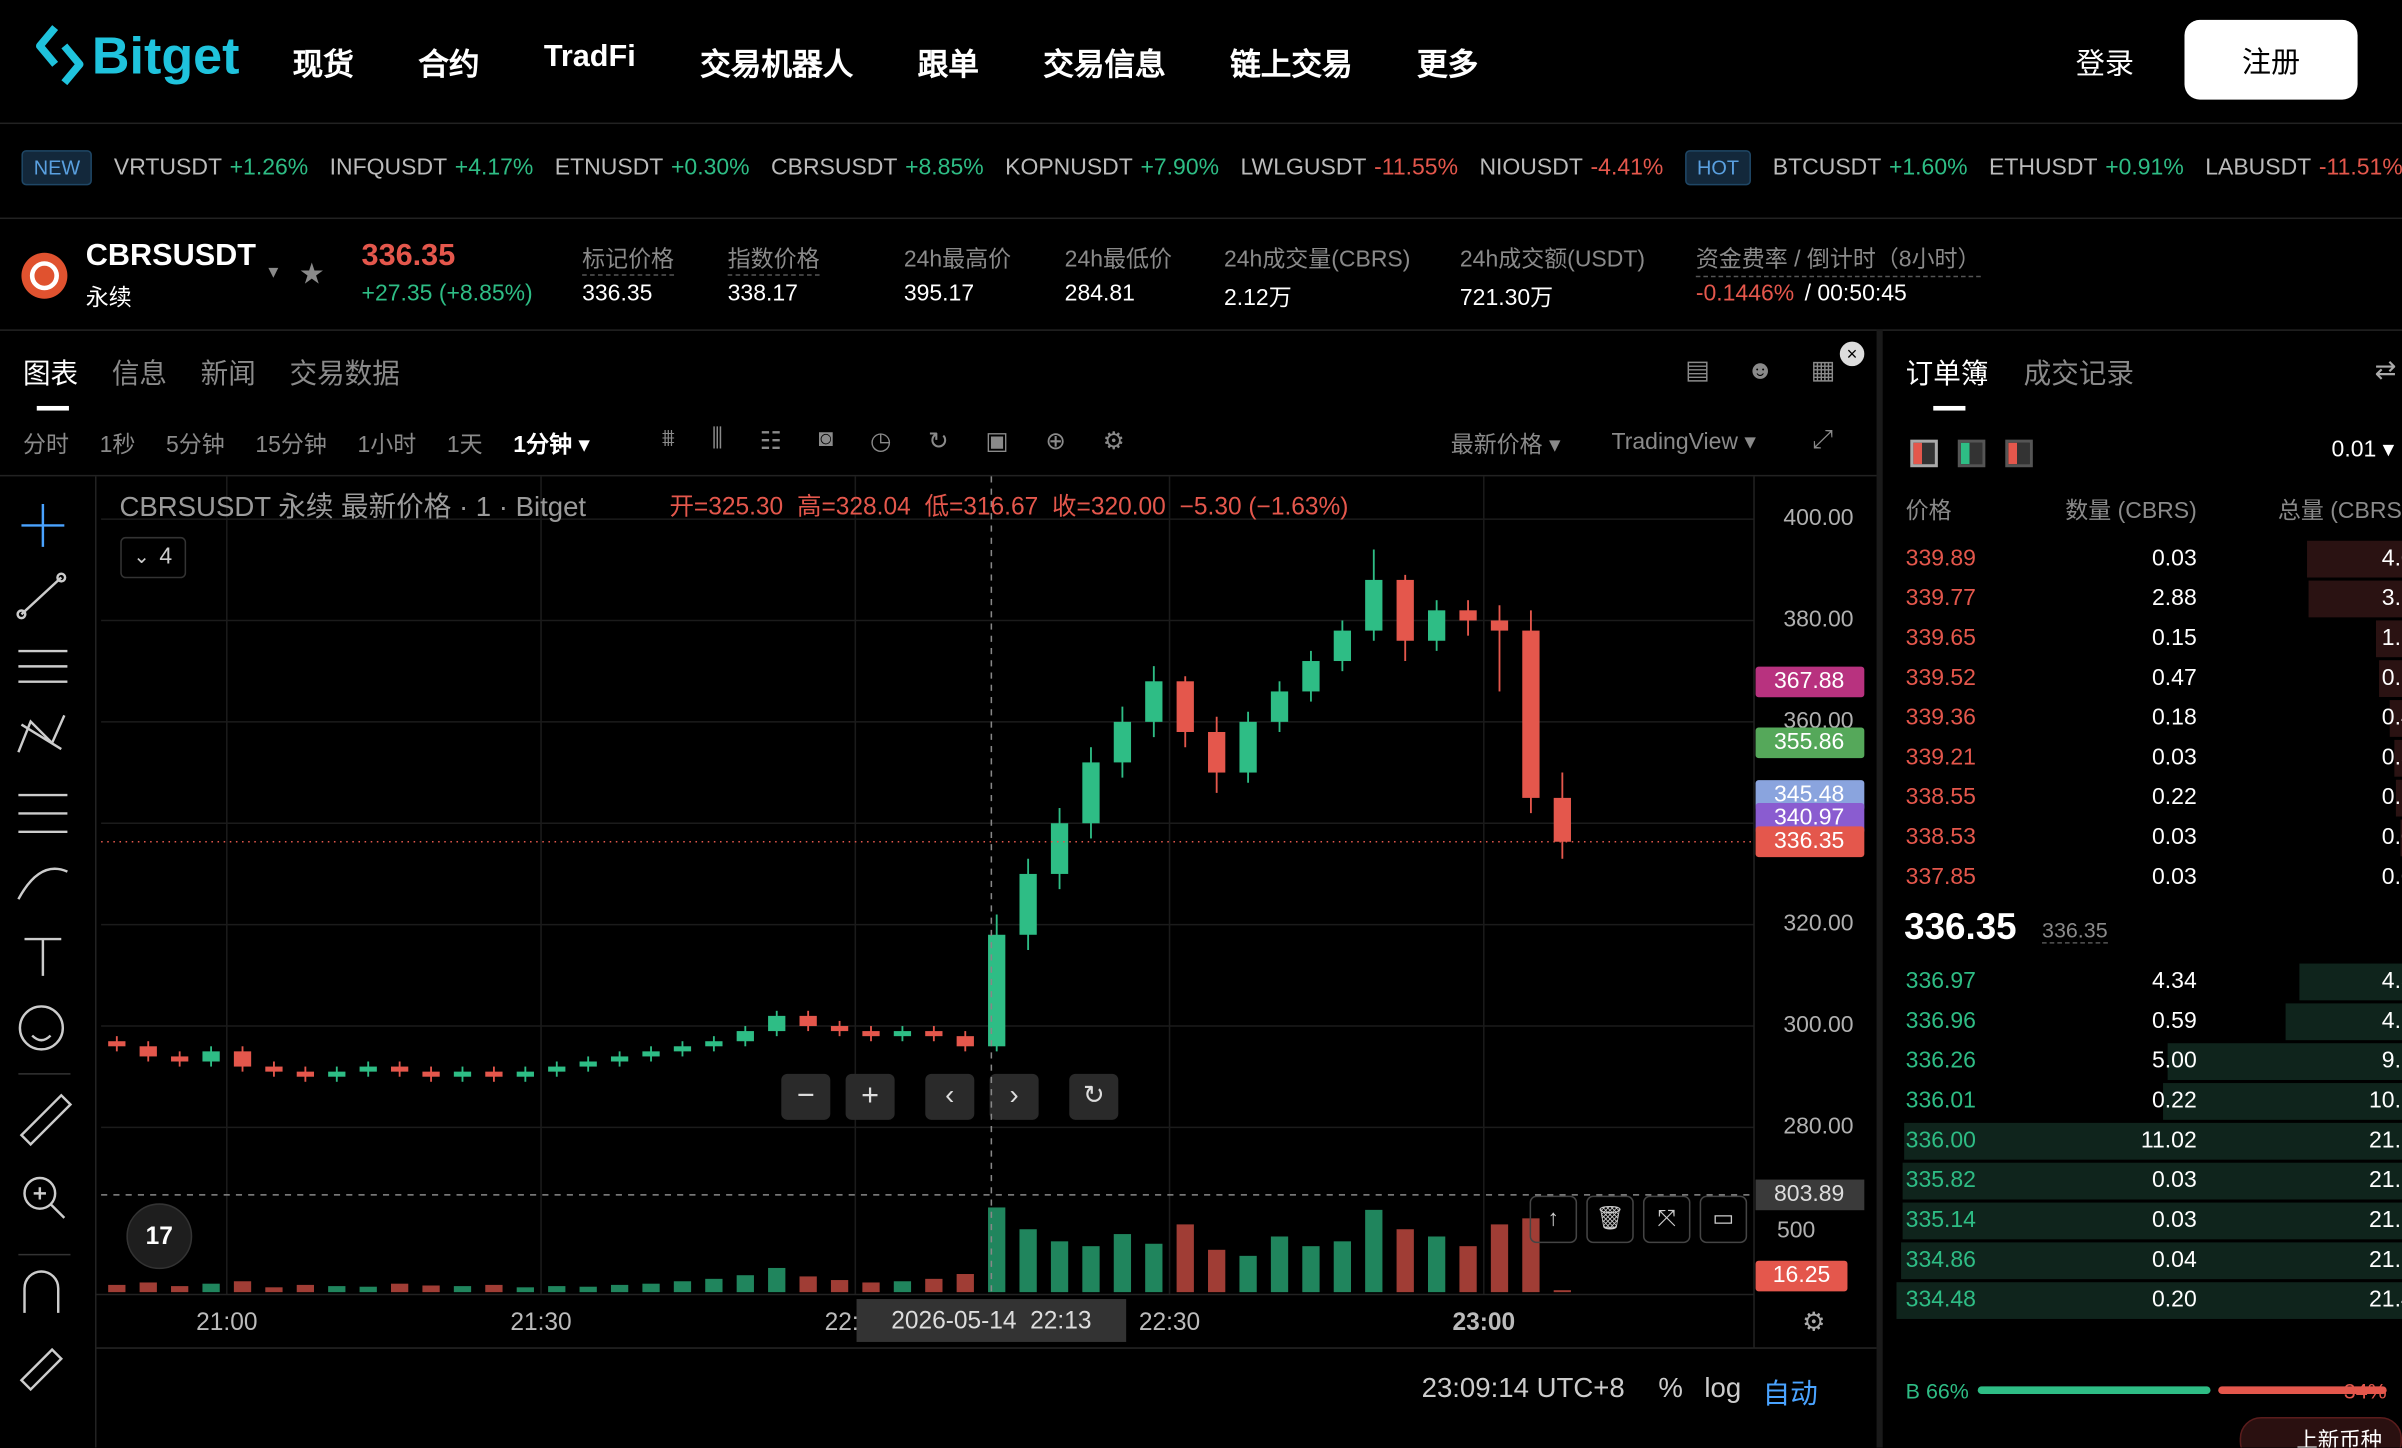 The image size is (2402, 1448). Describe the element at coordinates (1317, 259) in the screenshot. I see `stat-label: 24h成交量(CBRS)` at that location.